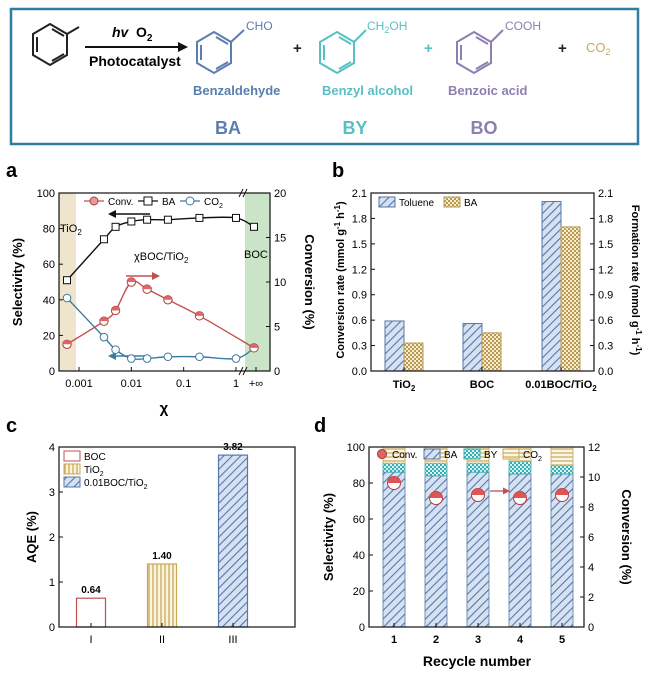 This screenshot has width=649, height=685. What do you see at coordinates (169, 202) in the screenshot?
I see `legend-ba-label: BA` at bounding box center [169, 202].